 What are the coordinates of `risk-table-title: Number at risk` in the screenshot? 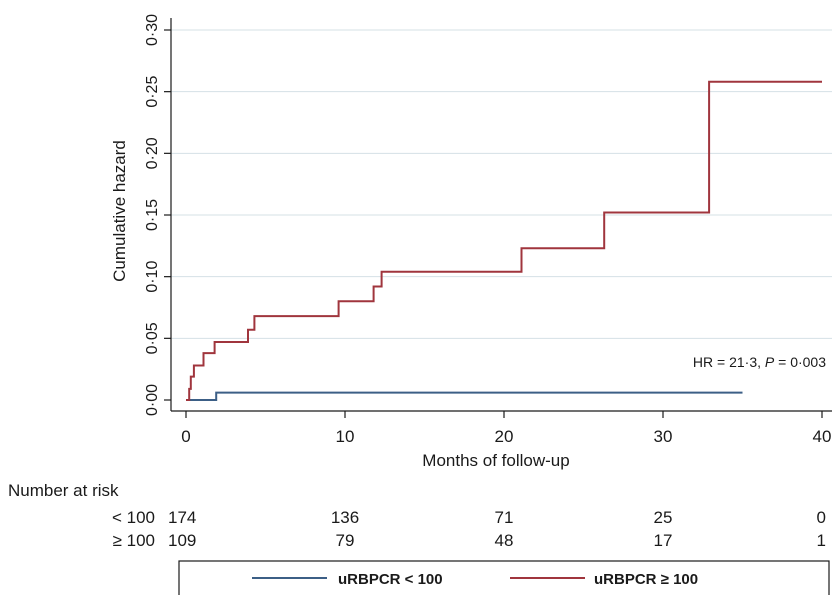 It's located at (63, 490).